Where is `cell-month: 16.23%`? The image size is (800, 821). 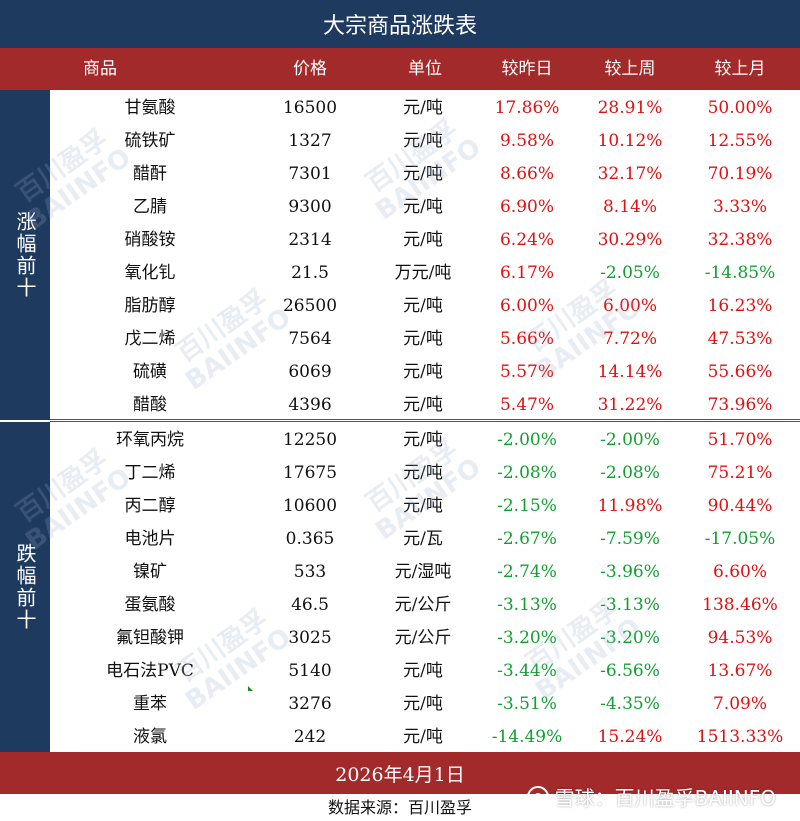 cell-month: 16.23% is located at coordinates (740, 306).